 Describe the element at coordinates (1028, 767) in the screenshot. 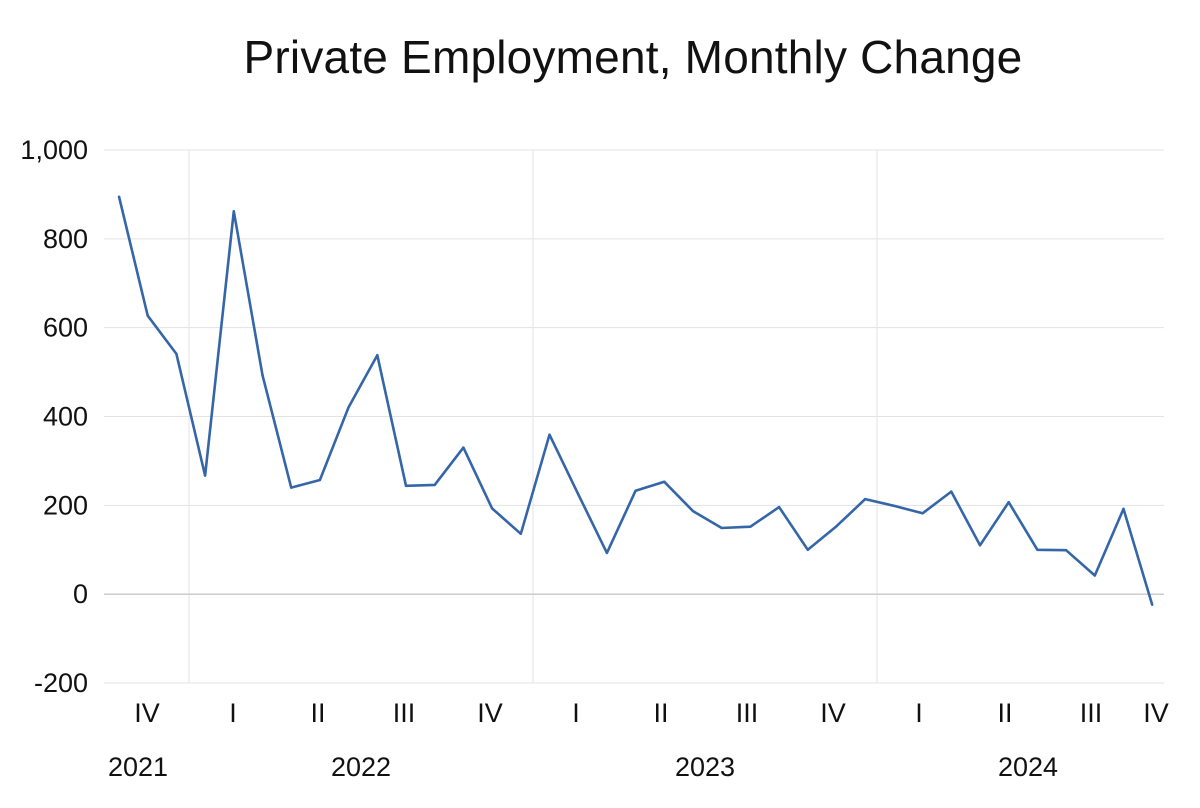

I see `year-label: 2024` at that location.